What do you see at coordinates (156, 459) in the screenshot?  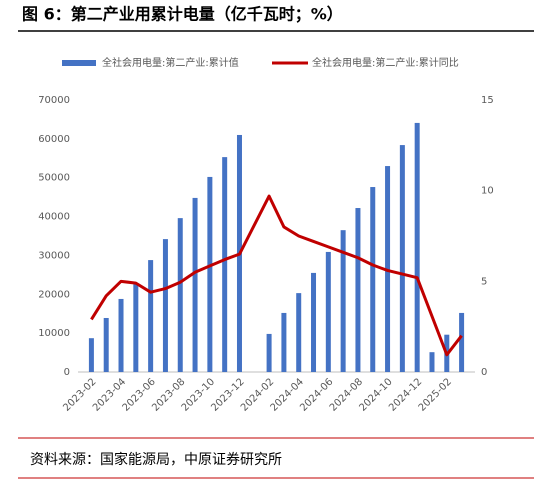 I see `source: 资料来源：国家能源局，中原证券研究所` at bounding box center [156, 459].